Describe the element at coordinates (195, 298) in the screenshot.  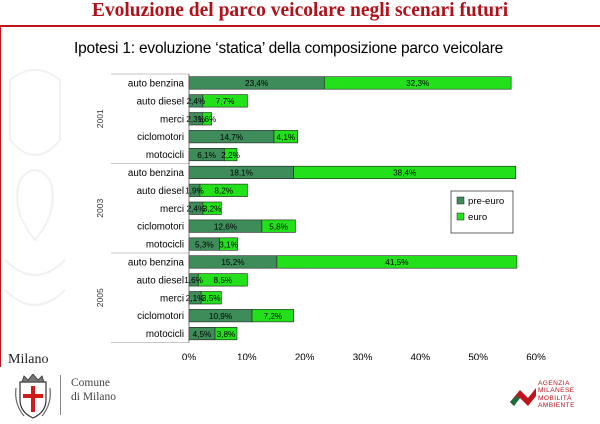
I see `data-label-pre-euro: 2,1%` at that location.